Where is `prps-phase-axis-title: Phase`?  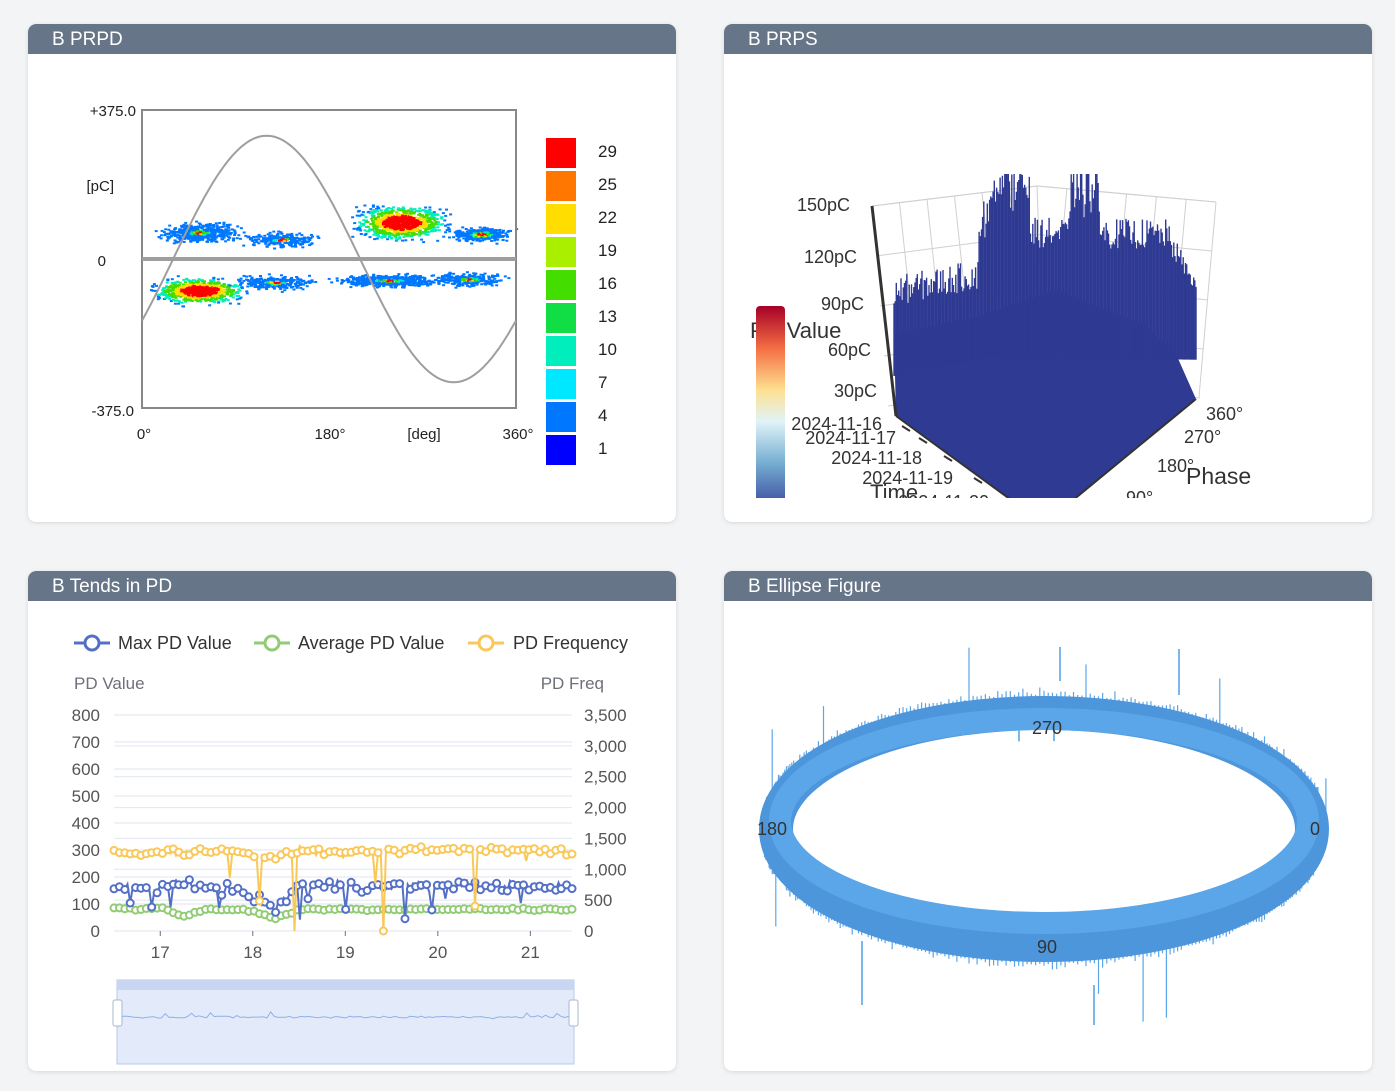 prps-phase-axis-title: Phase is located at coordinates (1218, 476).